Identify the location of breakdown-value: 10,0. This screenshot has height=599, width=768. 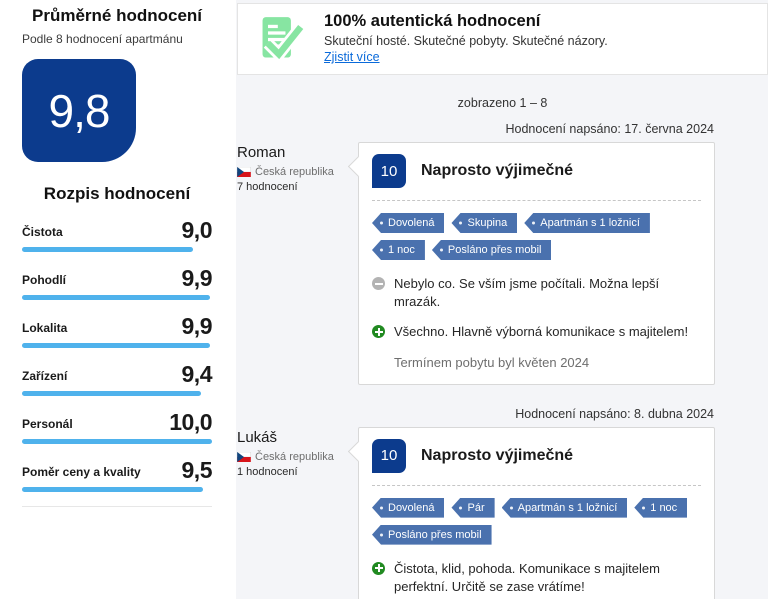
(190, 422).